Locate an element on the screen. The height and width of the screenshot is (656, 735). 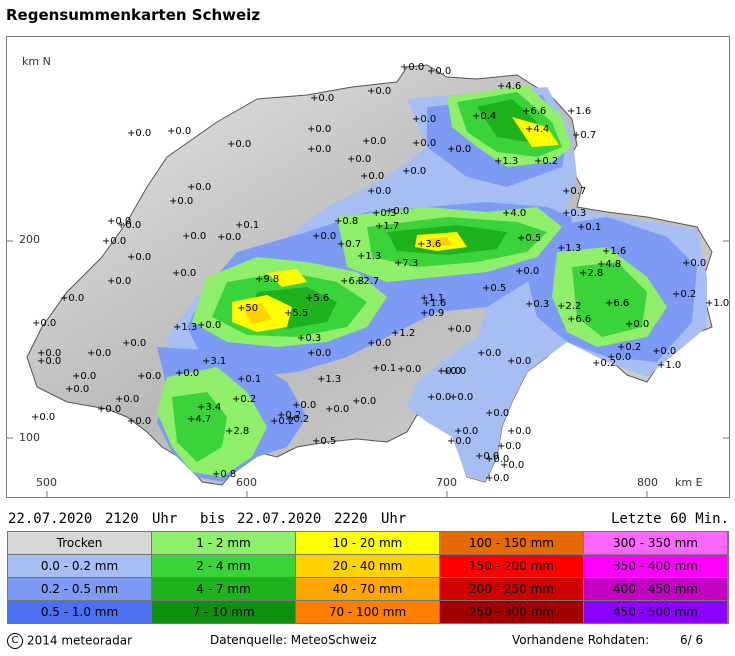
legend-item: 4 - 7 mm is located at coordinates (224, 589).